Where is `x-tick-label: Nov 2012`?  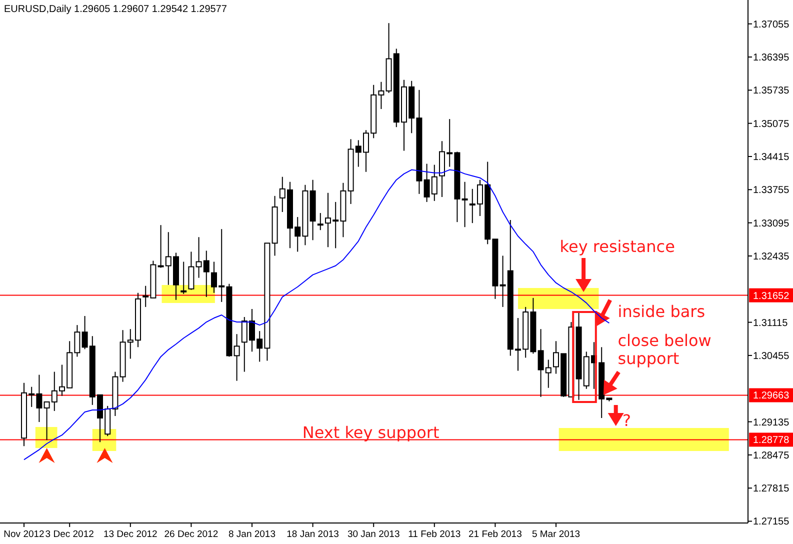 x-tick-label: Nov 2012 is located at coordinates (24, 534).